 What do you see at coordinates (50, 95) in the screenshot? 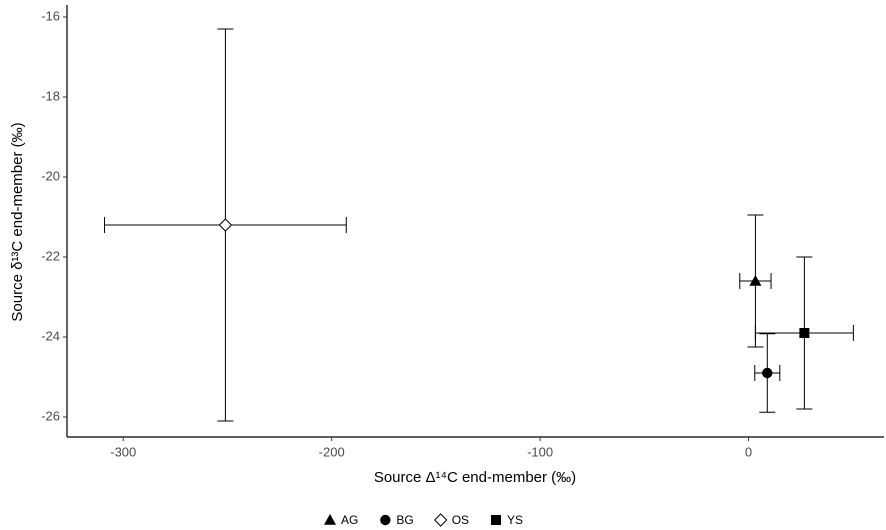
I see `y-tick-label: -18` at bounding box center [50, 95].